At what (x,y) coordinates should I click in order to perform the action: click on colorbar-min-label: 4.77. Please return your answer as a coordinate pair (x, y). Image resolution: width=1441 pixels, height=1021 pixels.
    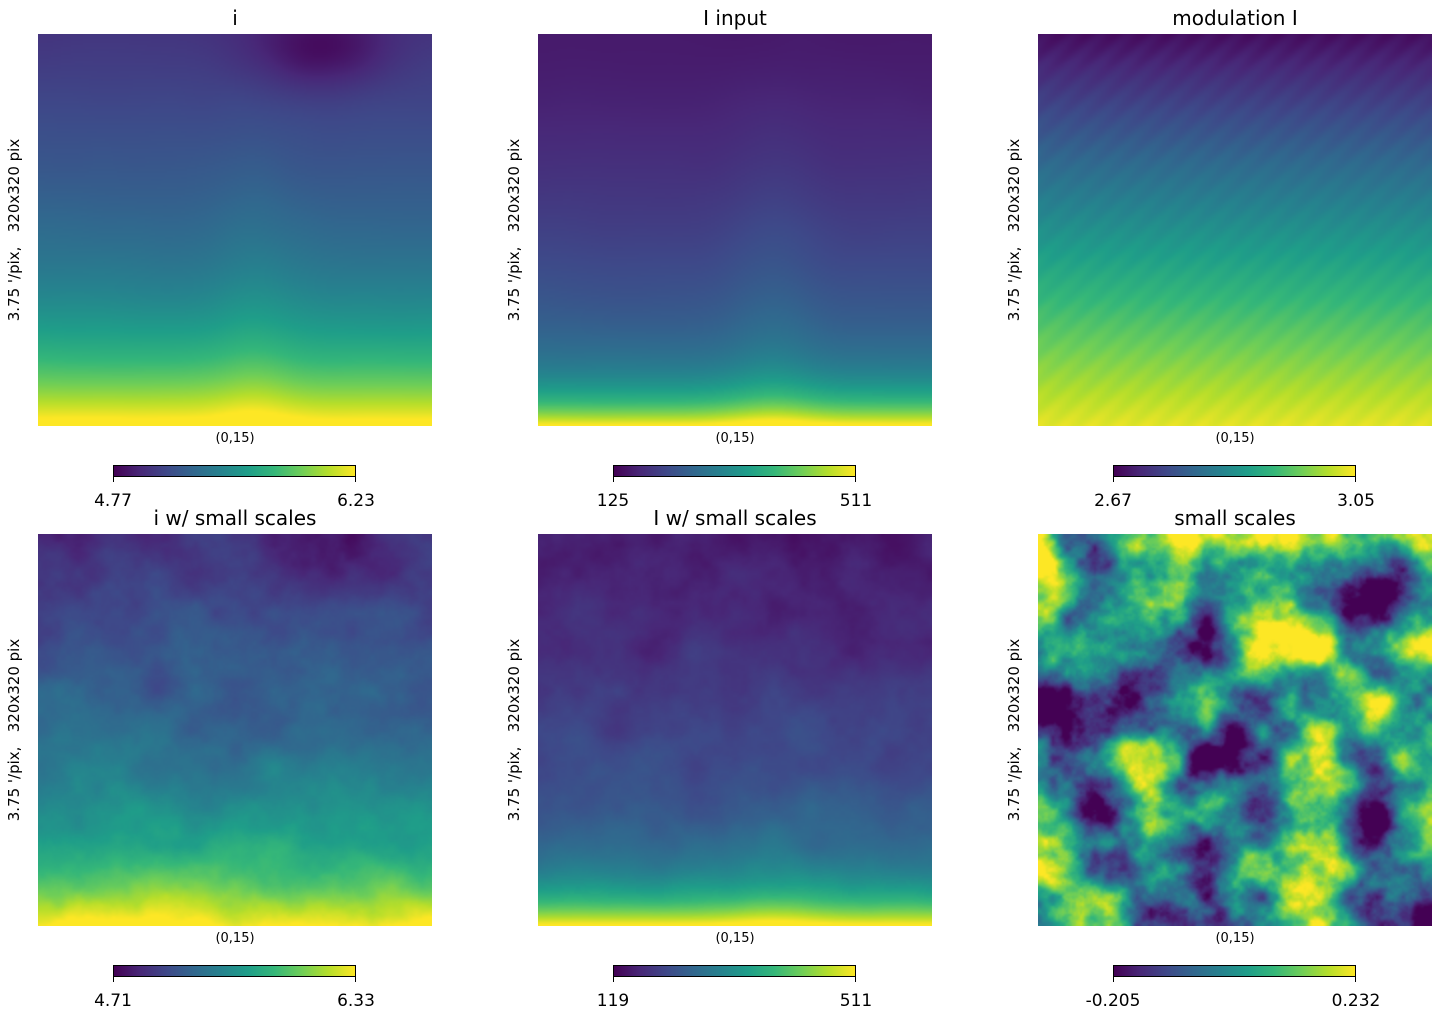
    Looking at the image, I should click on (113, 501).